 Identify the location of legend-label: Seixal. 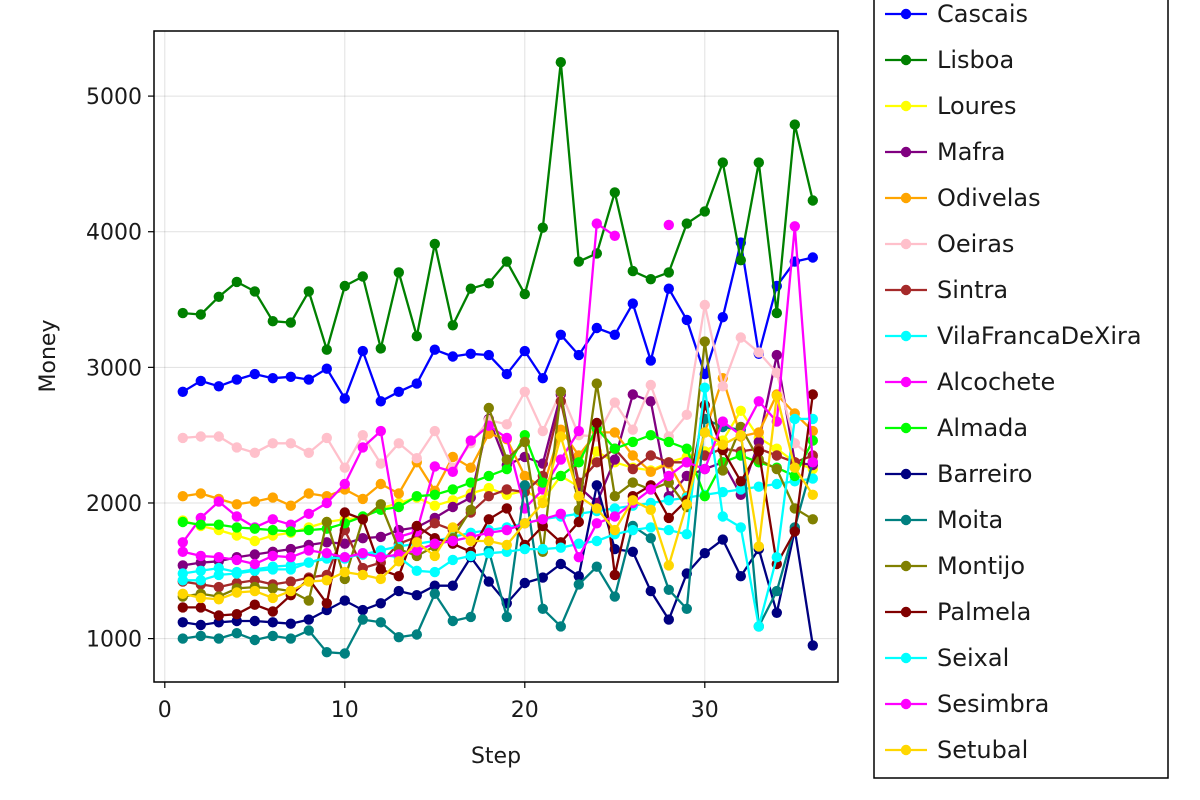
(973, 658).